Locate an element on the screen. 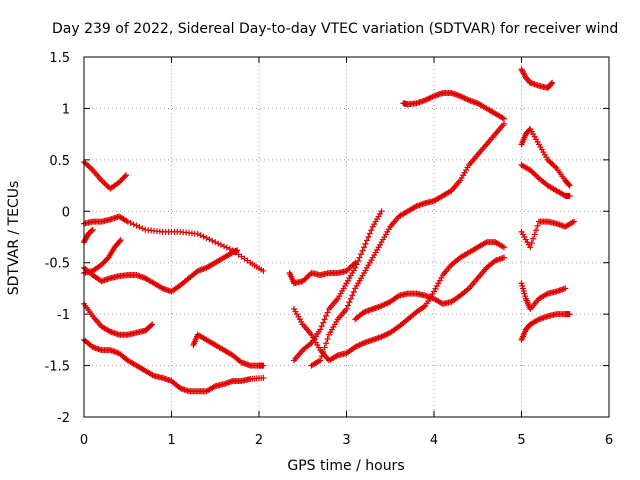  y-tick-label: 1.5 is located at coordinates (59, 58).